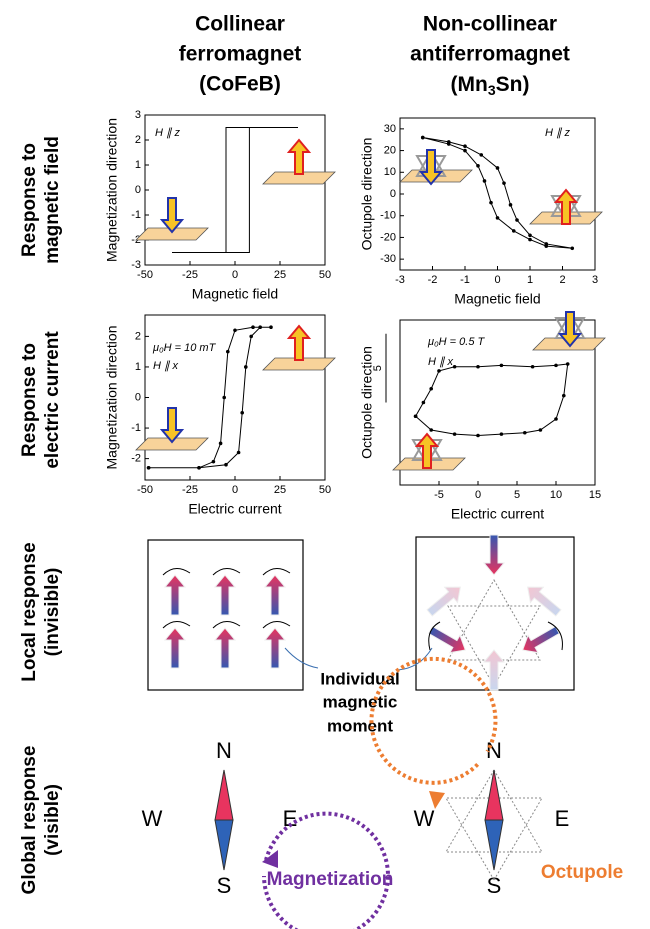  What do you see at coordinates (490, 24) in the screenshot?
I see `col-header: Non-collinear` at bounding box center [490, 24].